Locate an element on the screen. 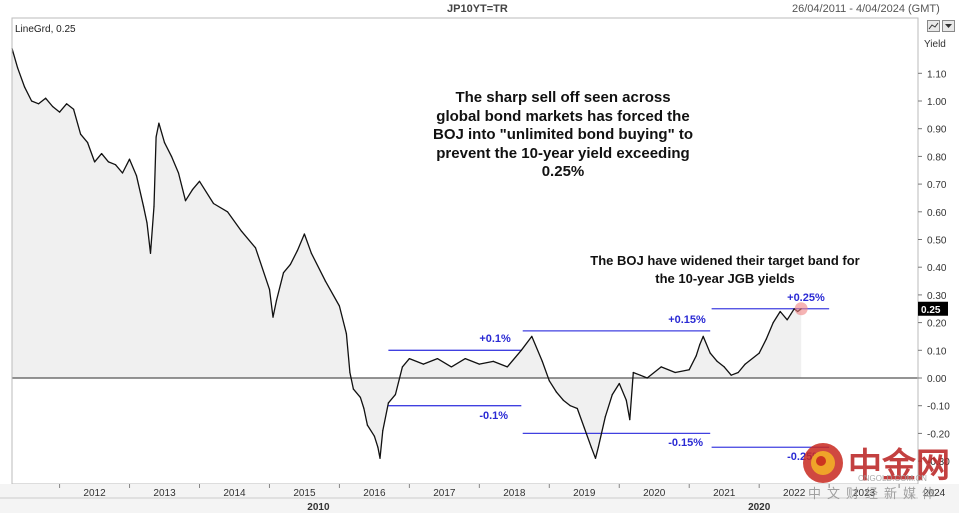 The width and height of the screenshot is (959, 513). band-label: +0.15% is located at coordinates (687, 319).